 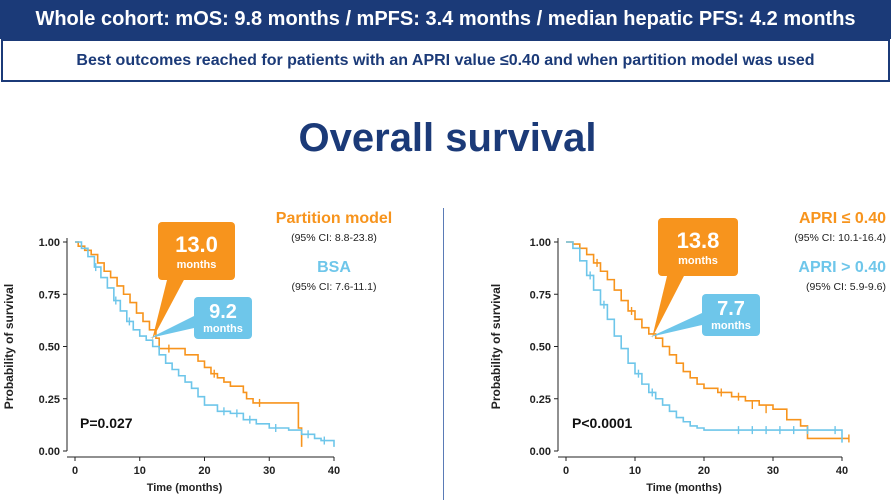 I want to click on legend-ci: (95% CI: 7.6-11.1), so click(x=333, y=287).